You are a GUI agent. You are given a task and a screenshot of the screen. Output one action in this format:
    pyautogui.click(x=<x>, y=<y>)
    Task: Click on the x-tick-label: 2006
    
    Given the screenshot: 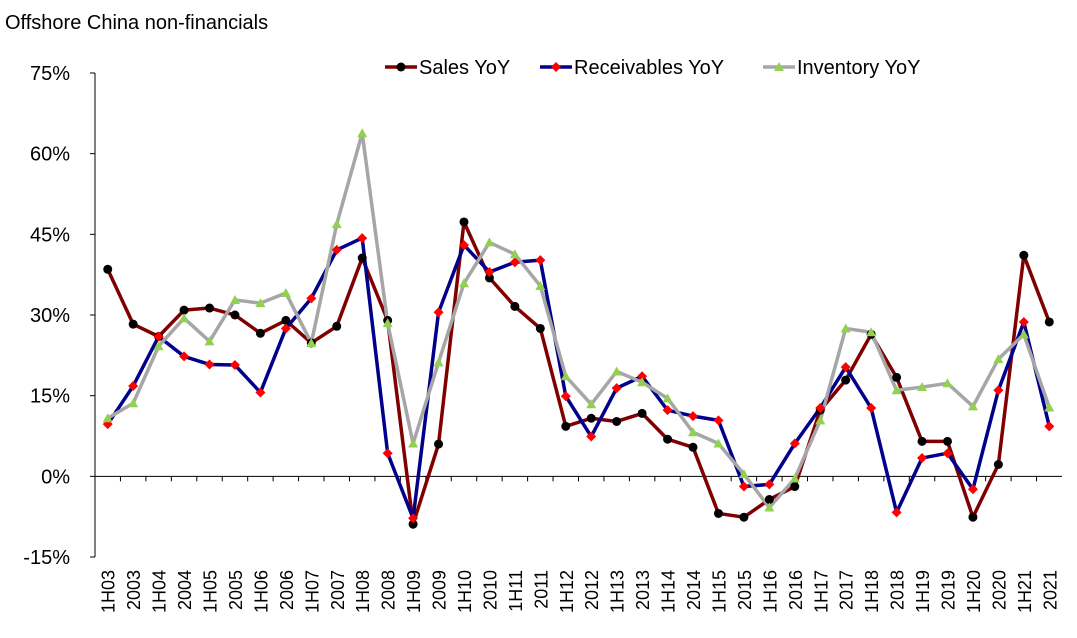 What is the action you would take?
    pyautogui.click(x=287, y=590)
    